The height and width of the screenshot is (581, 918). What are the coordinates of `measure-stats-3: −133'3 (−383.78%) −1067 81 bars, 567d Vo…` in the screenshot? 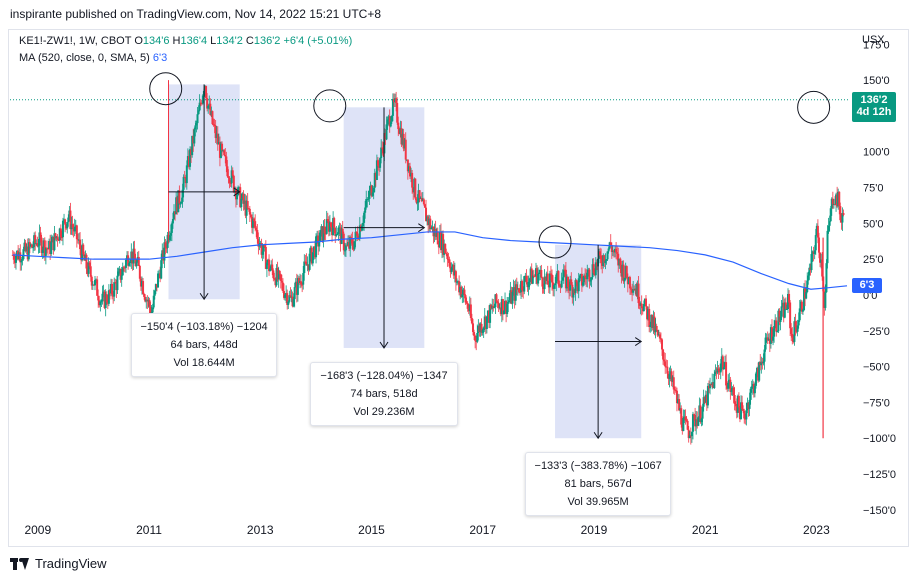 It's located at (598, 484).